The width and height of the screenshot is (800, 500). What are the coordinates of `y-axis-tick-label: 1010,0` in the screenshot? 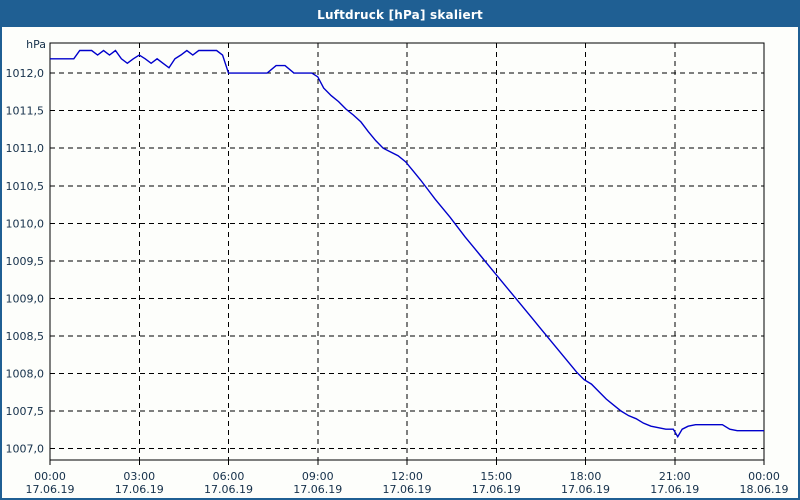 It's located at (25, 223).